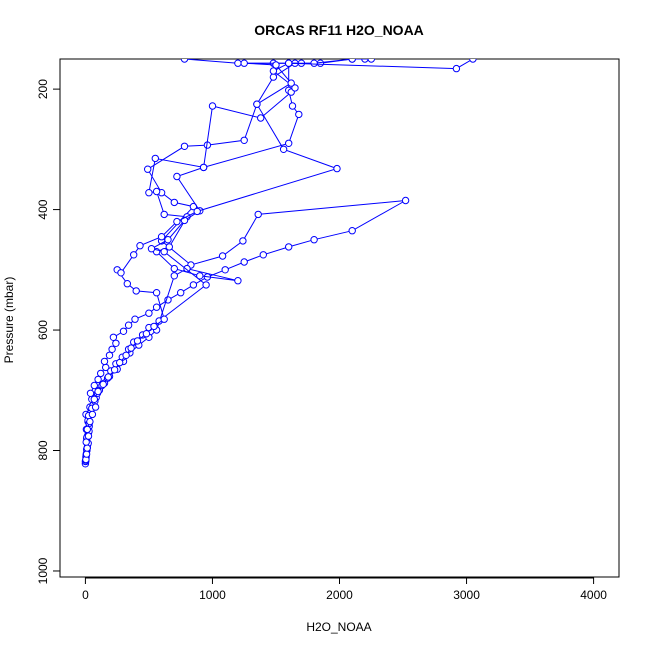  What do you see at coordinates (43, 570) in the screenshot?
I see `y-tick-label: 1000` at bounding box center [43, 570].